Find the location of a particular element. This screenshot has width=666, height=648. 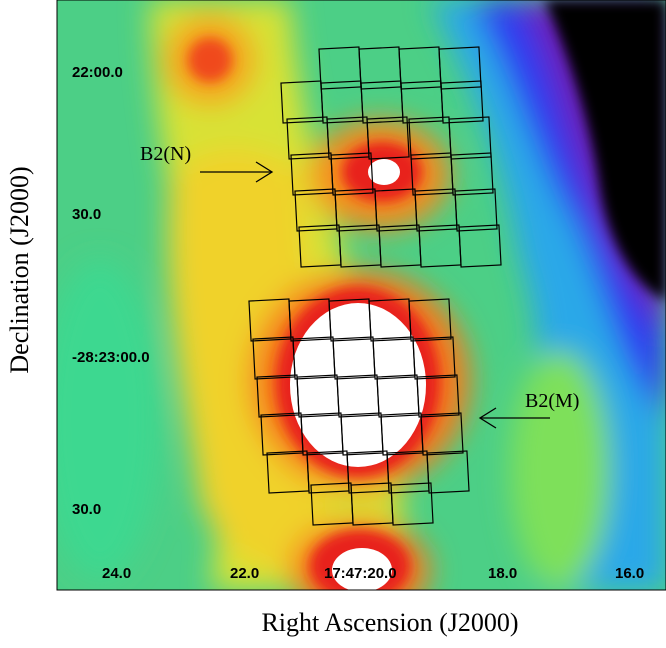

x-tick-label: 18.0 is located at coordinates (502, 573).